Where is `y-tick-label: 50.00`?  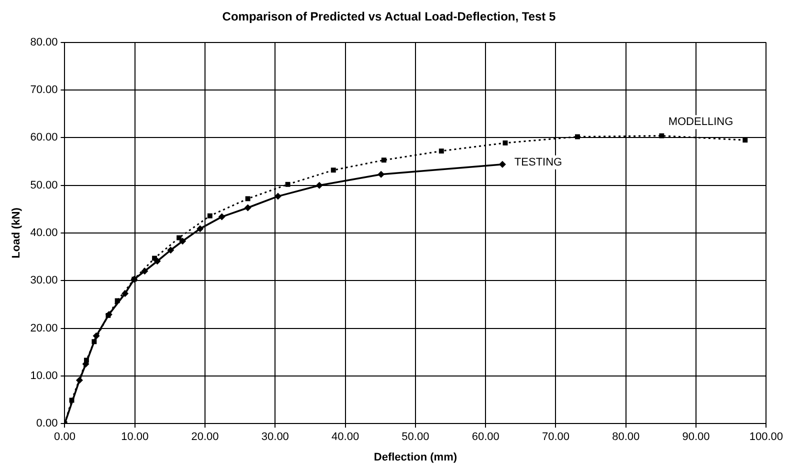 y-tick-label: 50.00 is located at coordinates (44, 185).